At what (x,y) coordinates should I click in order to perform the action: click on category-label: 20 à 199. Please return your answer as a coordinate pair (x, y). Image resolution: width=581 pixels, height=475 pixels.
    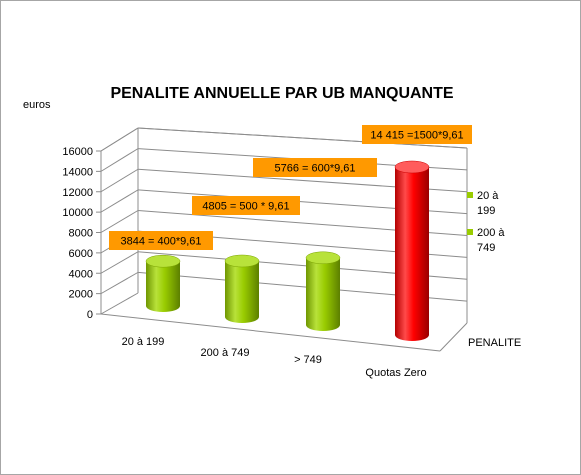
    Looking at the image, I should click on (143, 342).